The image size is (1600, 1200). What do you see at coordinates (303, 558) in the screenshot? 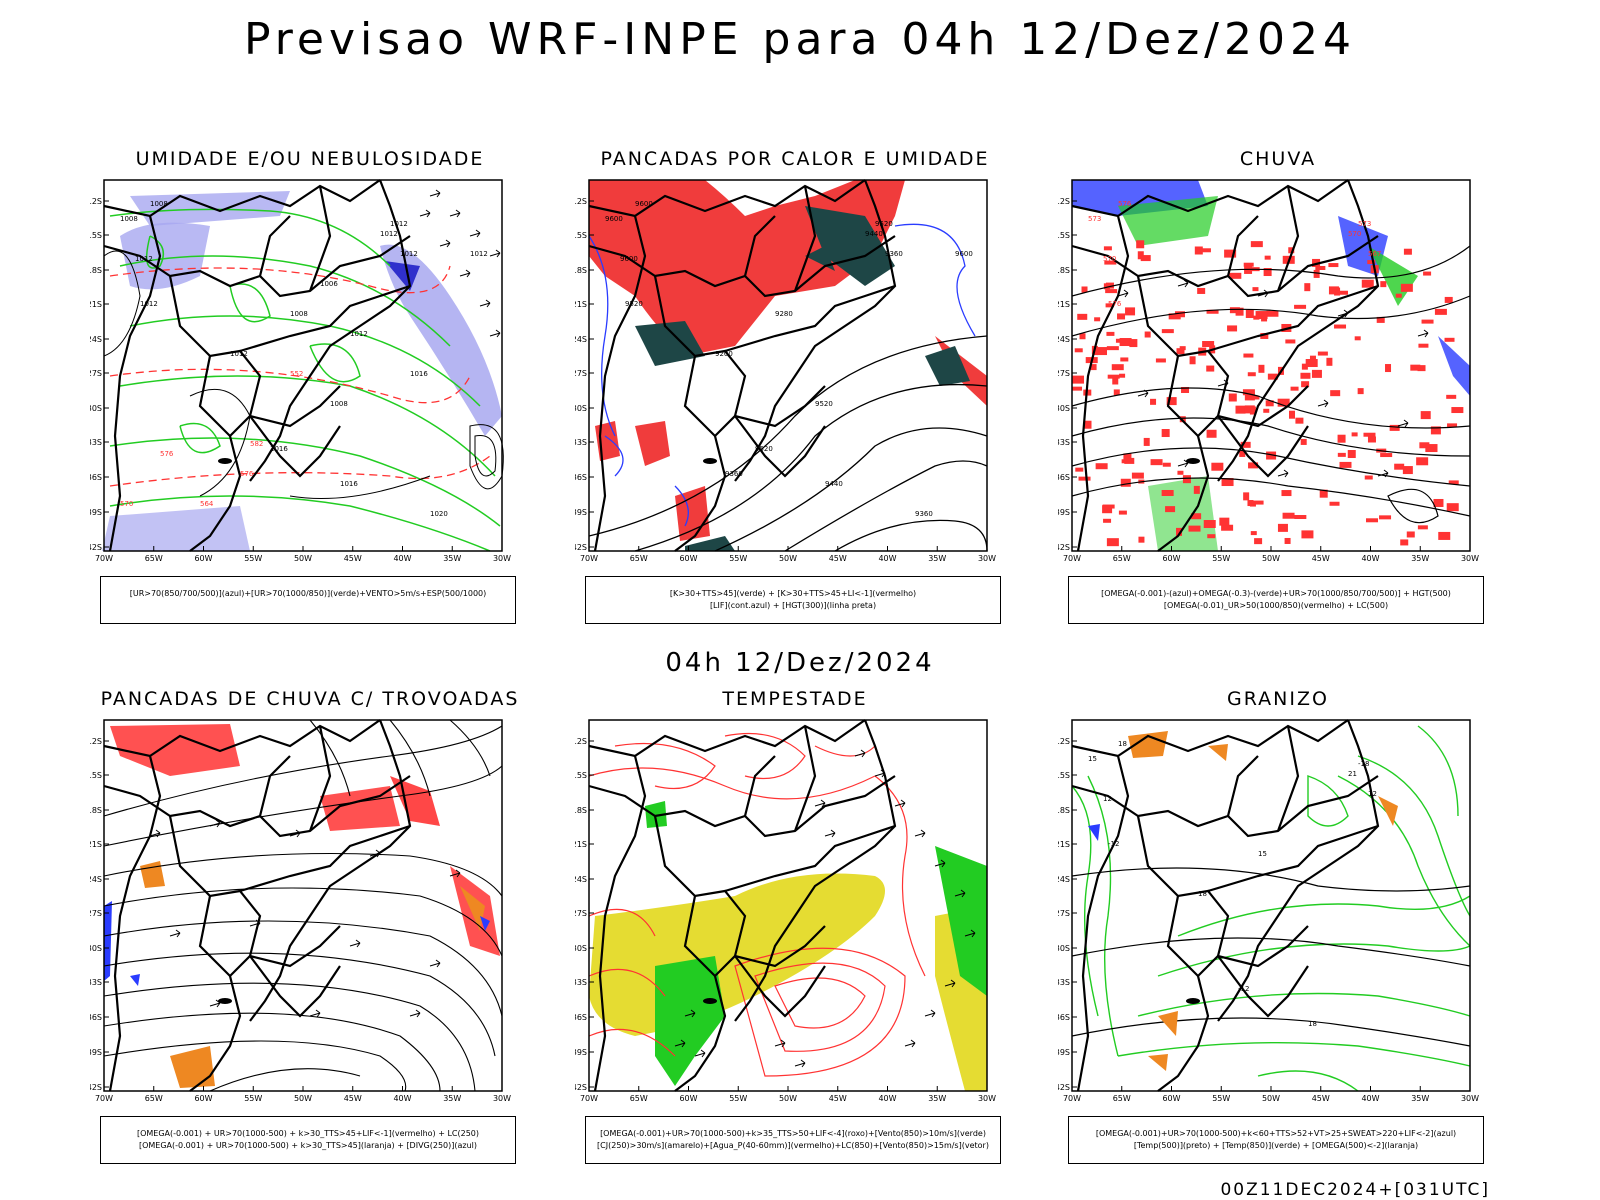
I see `lon-label: 50W` at bounding box center [303, 558].